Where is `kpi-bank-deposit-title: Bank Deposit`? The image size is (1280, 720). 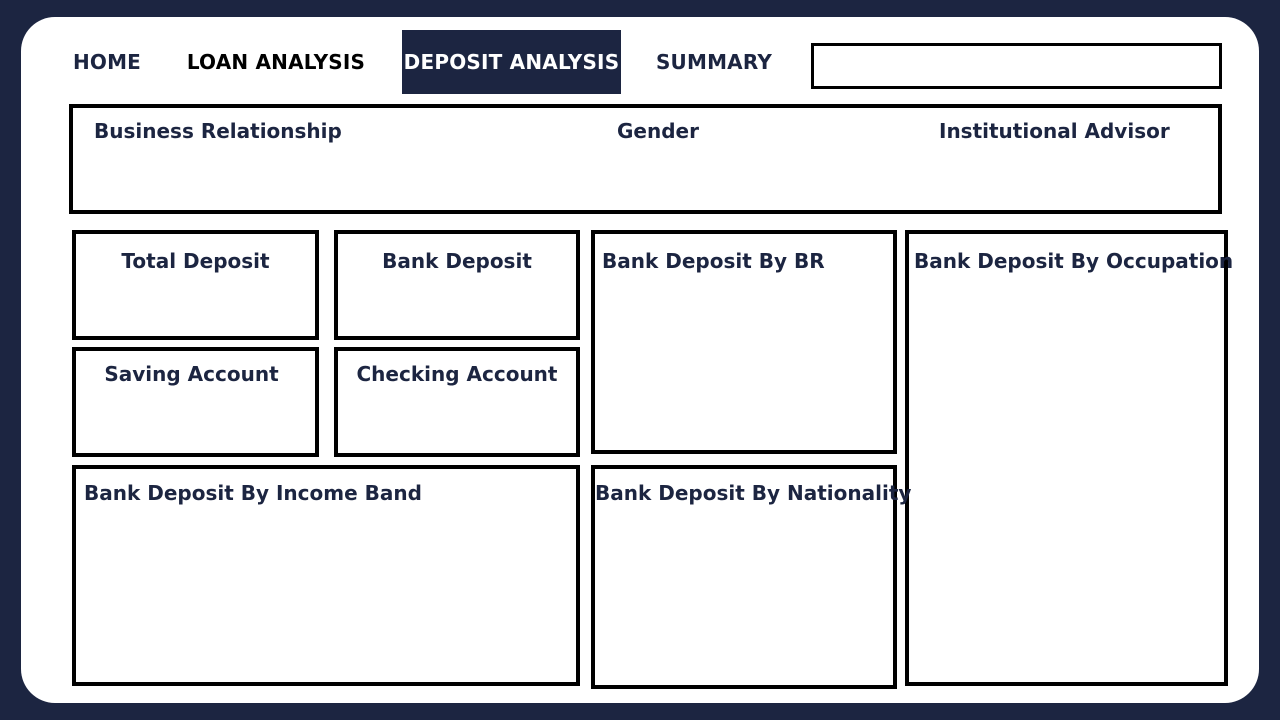
kpi-bank-deposit-title: Bank Deposit is located at coordinates (457, 261).